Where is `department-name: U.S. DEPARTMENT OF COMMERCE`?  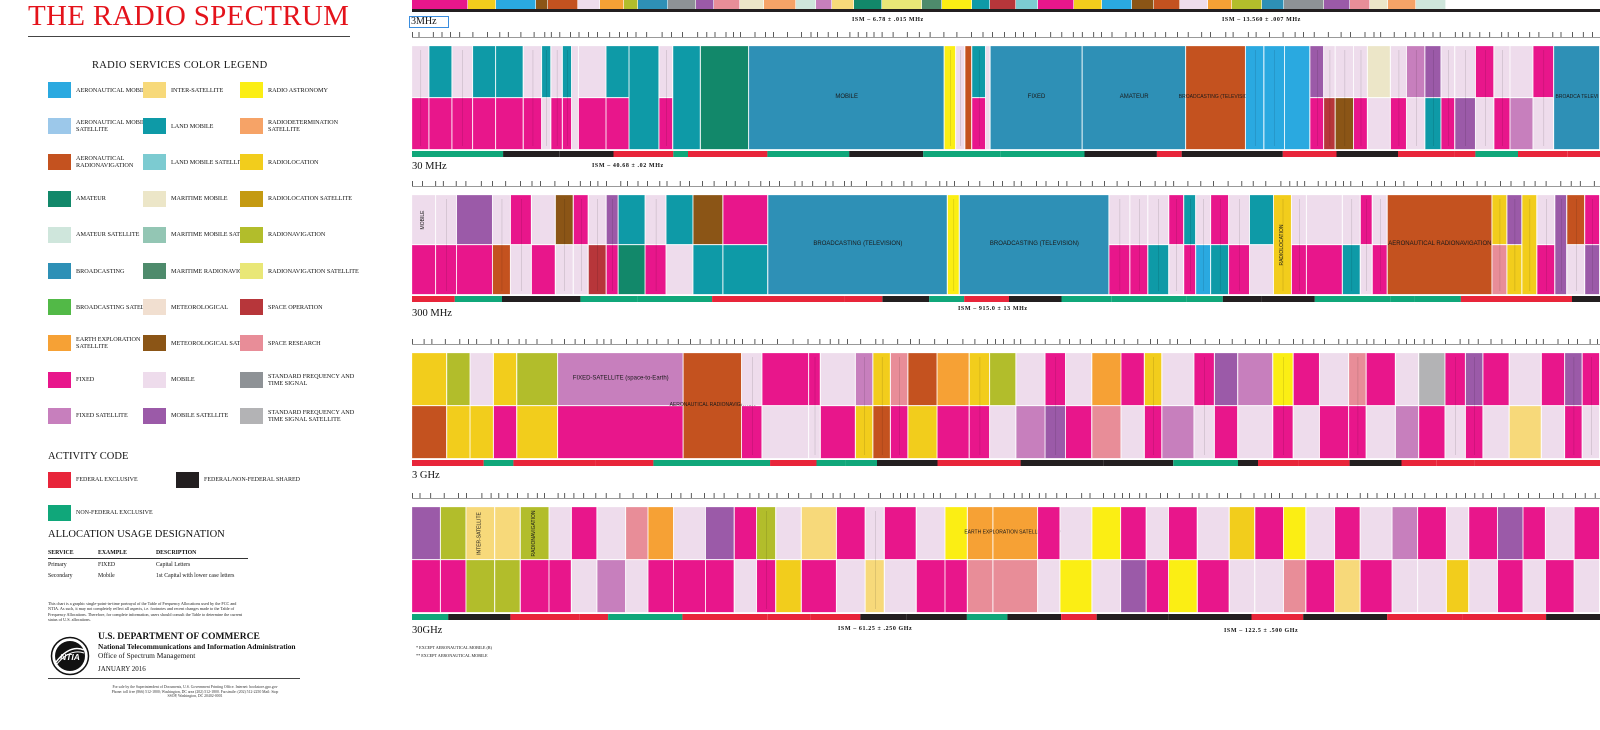
department-name: U.S. DEPARTMENT OF COMMERCE is located at coordinates (179, 637).